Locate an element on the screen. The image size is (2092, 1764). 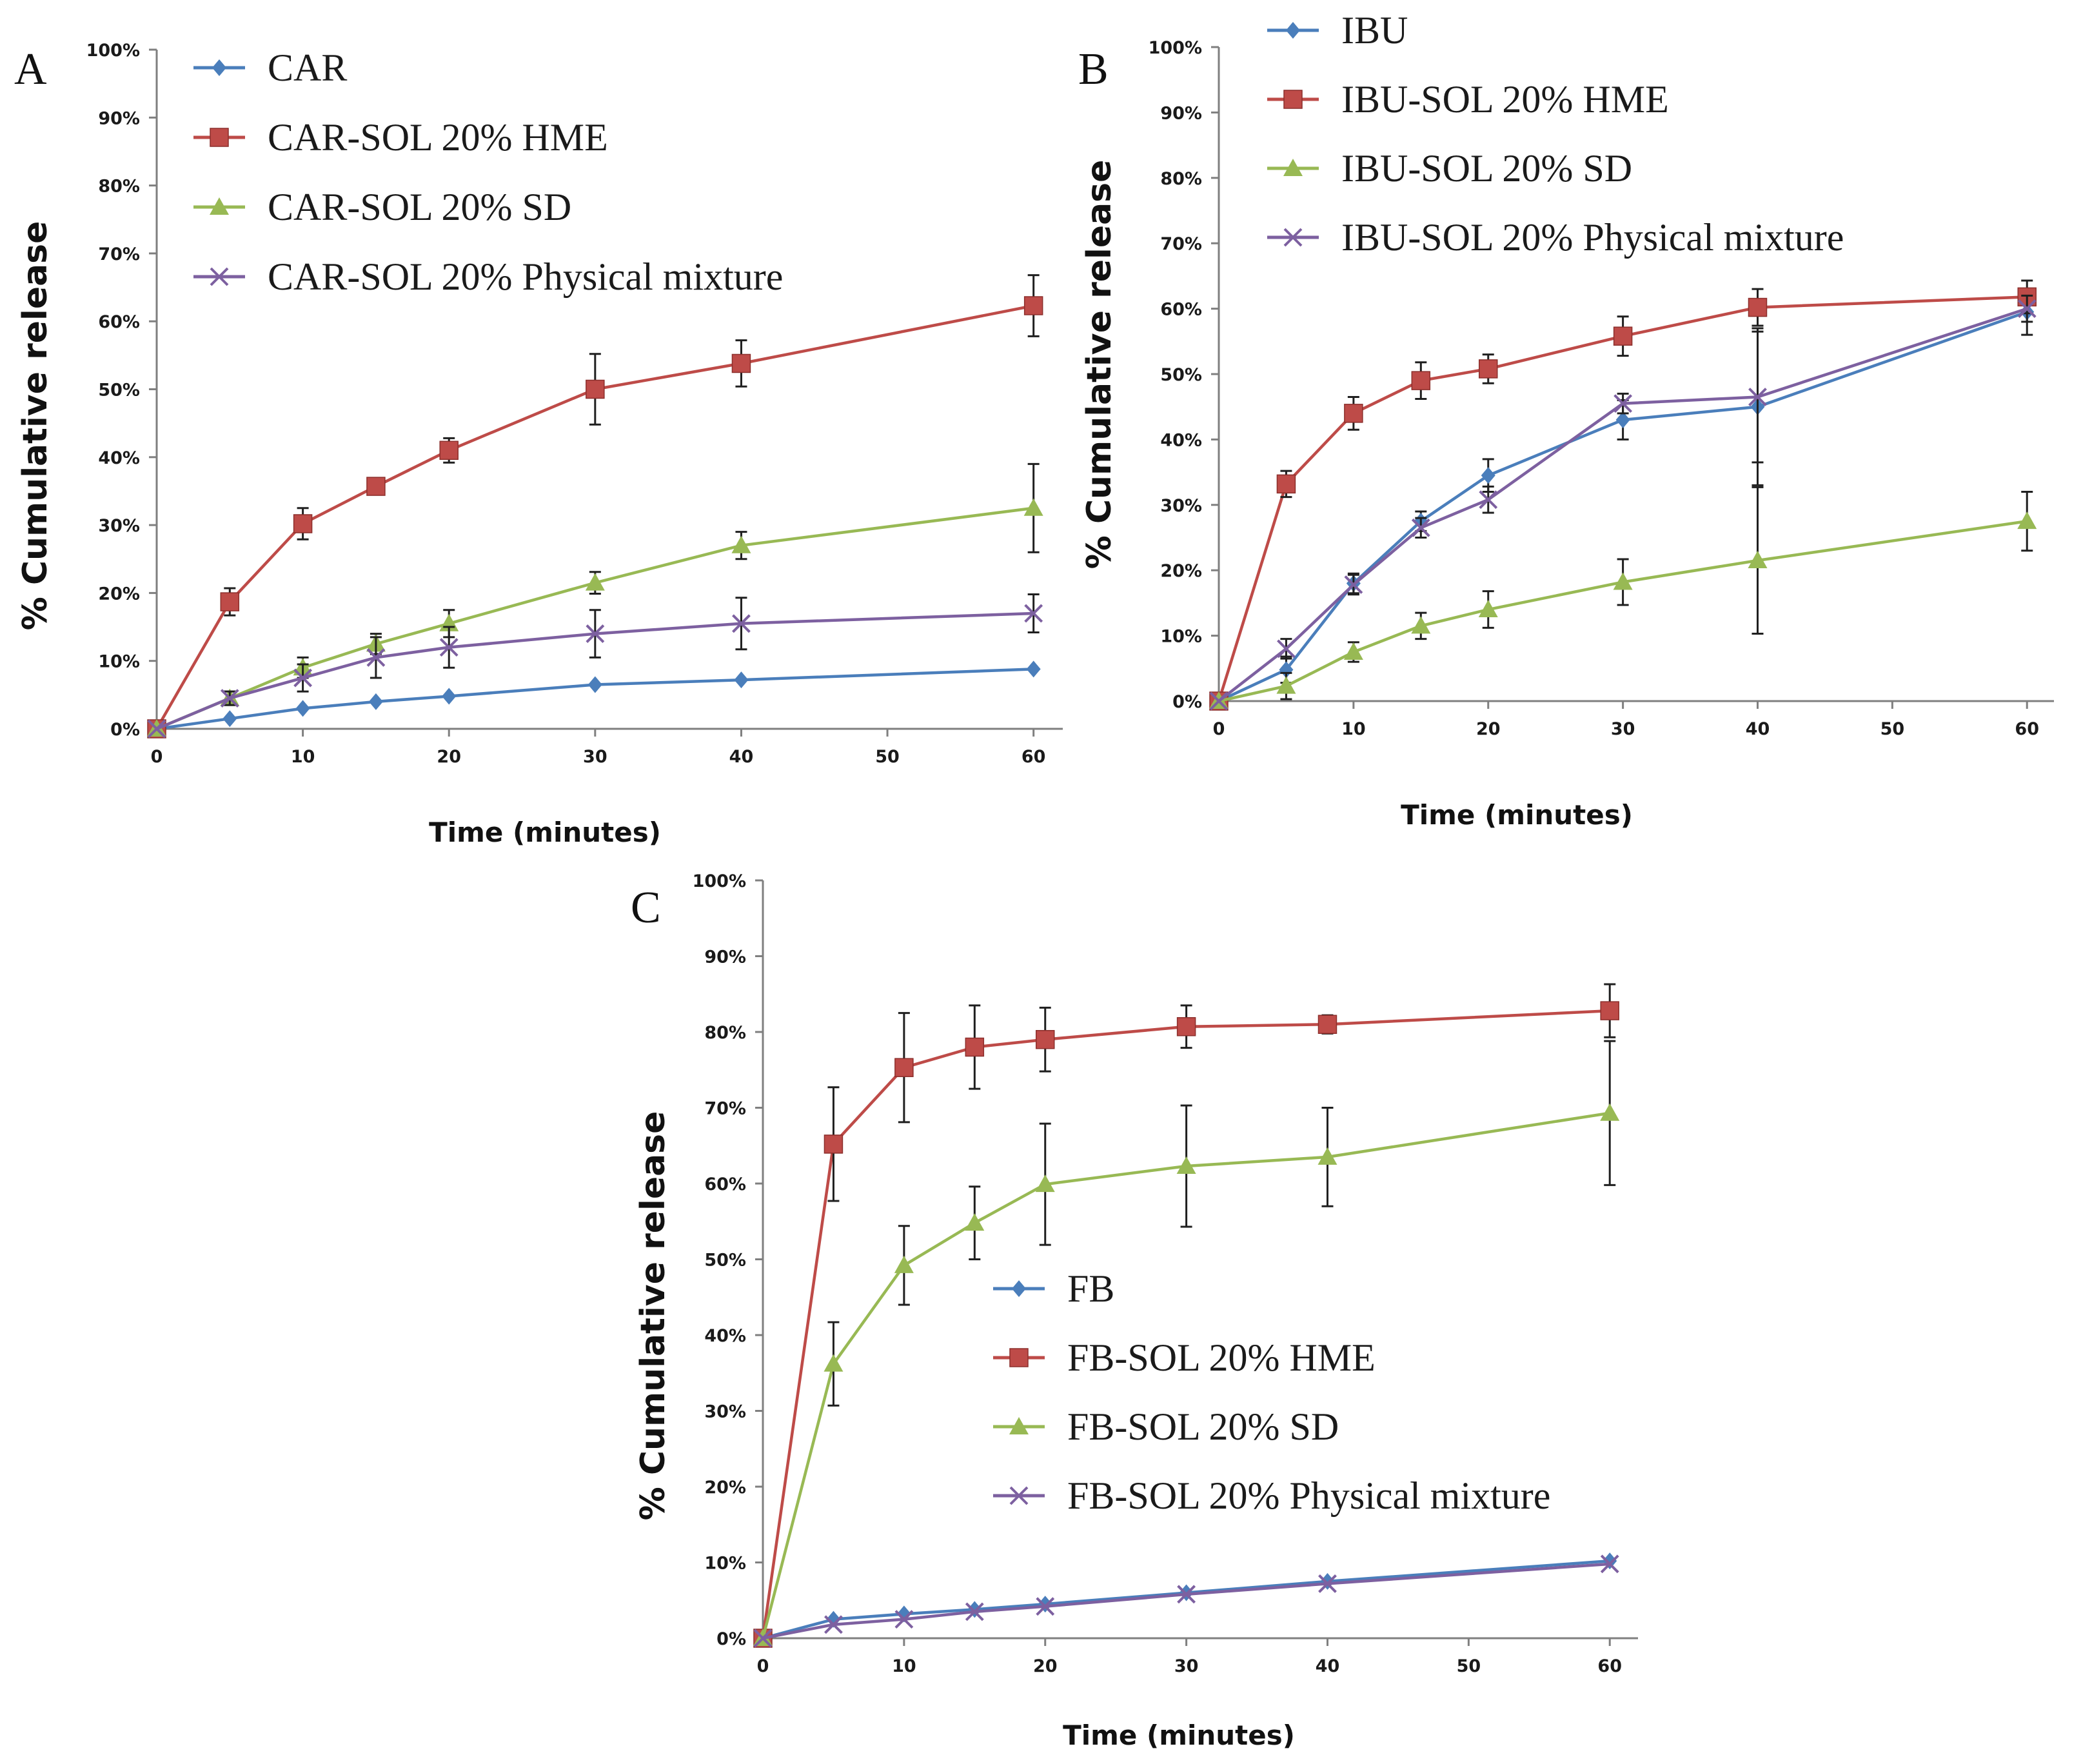
panel-letter: B is located at coordinates (1093, 69).